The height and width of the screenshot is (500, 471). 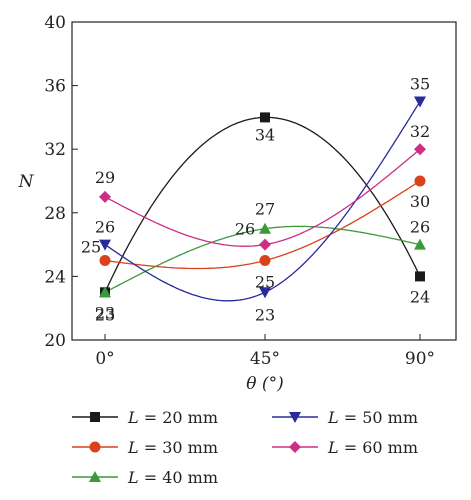 I want to click on y-axis-ticks: 20 24 28 32 36 40, so click(x=61, y=182).